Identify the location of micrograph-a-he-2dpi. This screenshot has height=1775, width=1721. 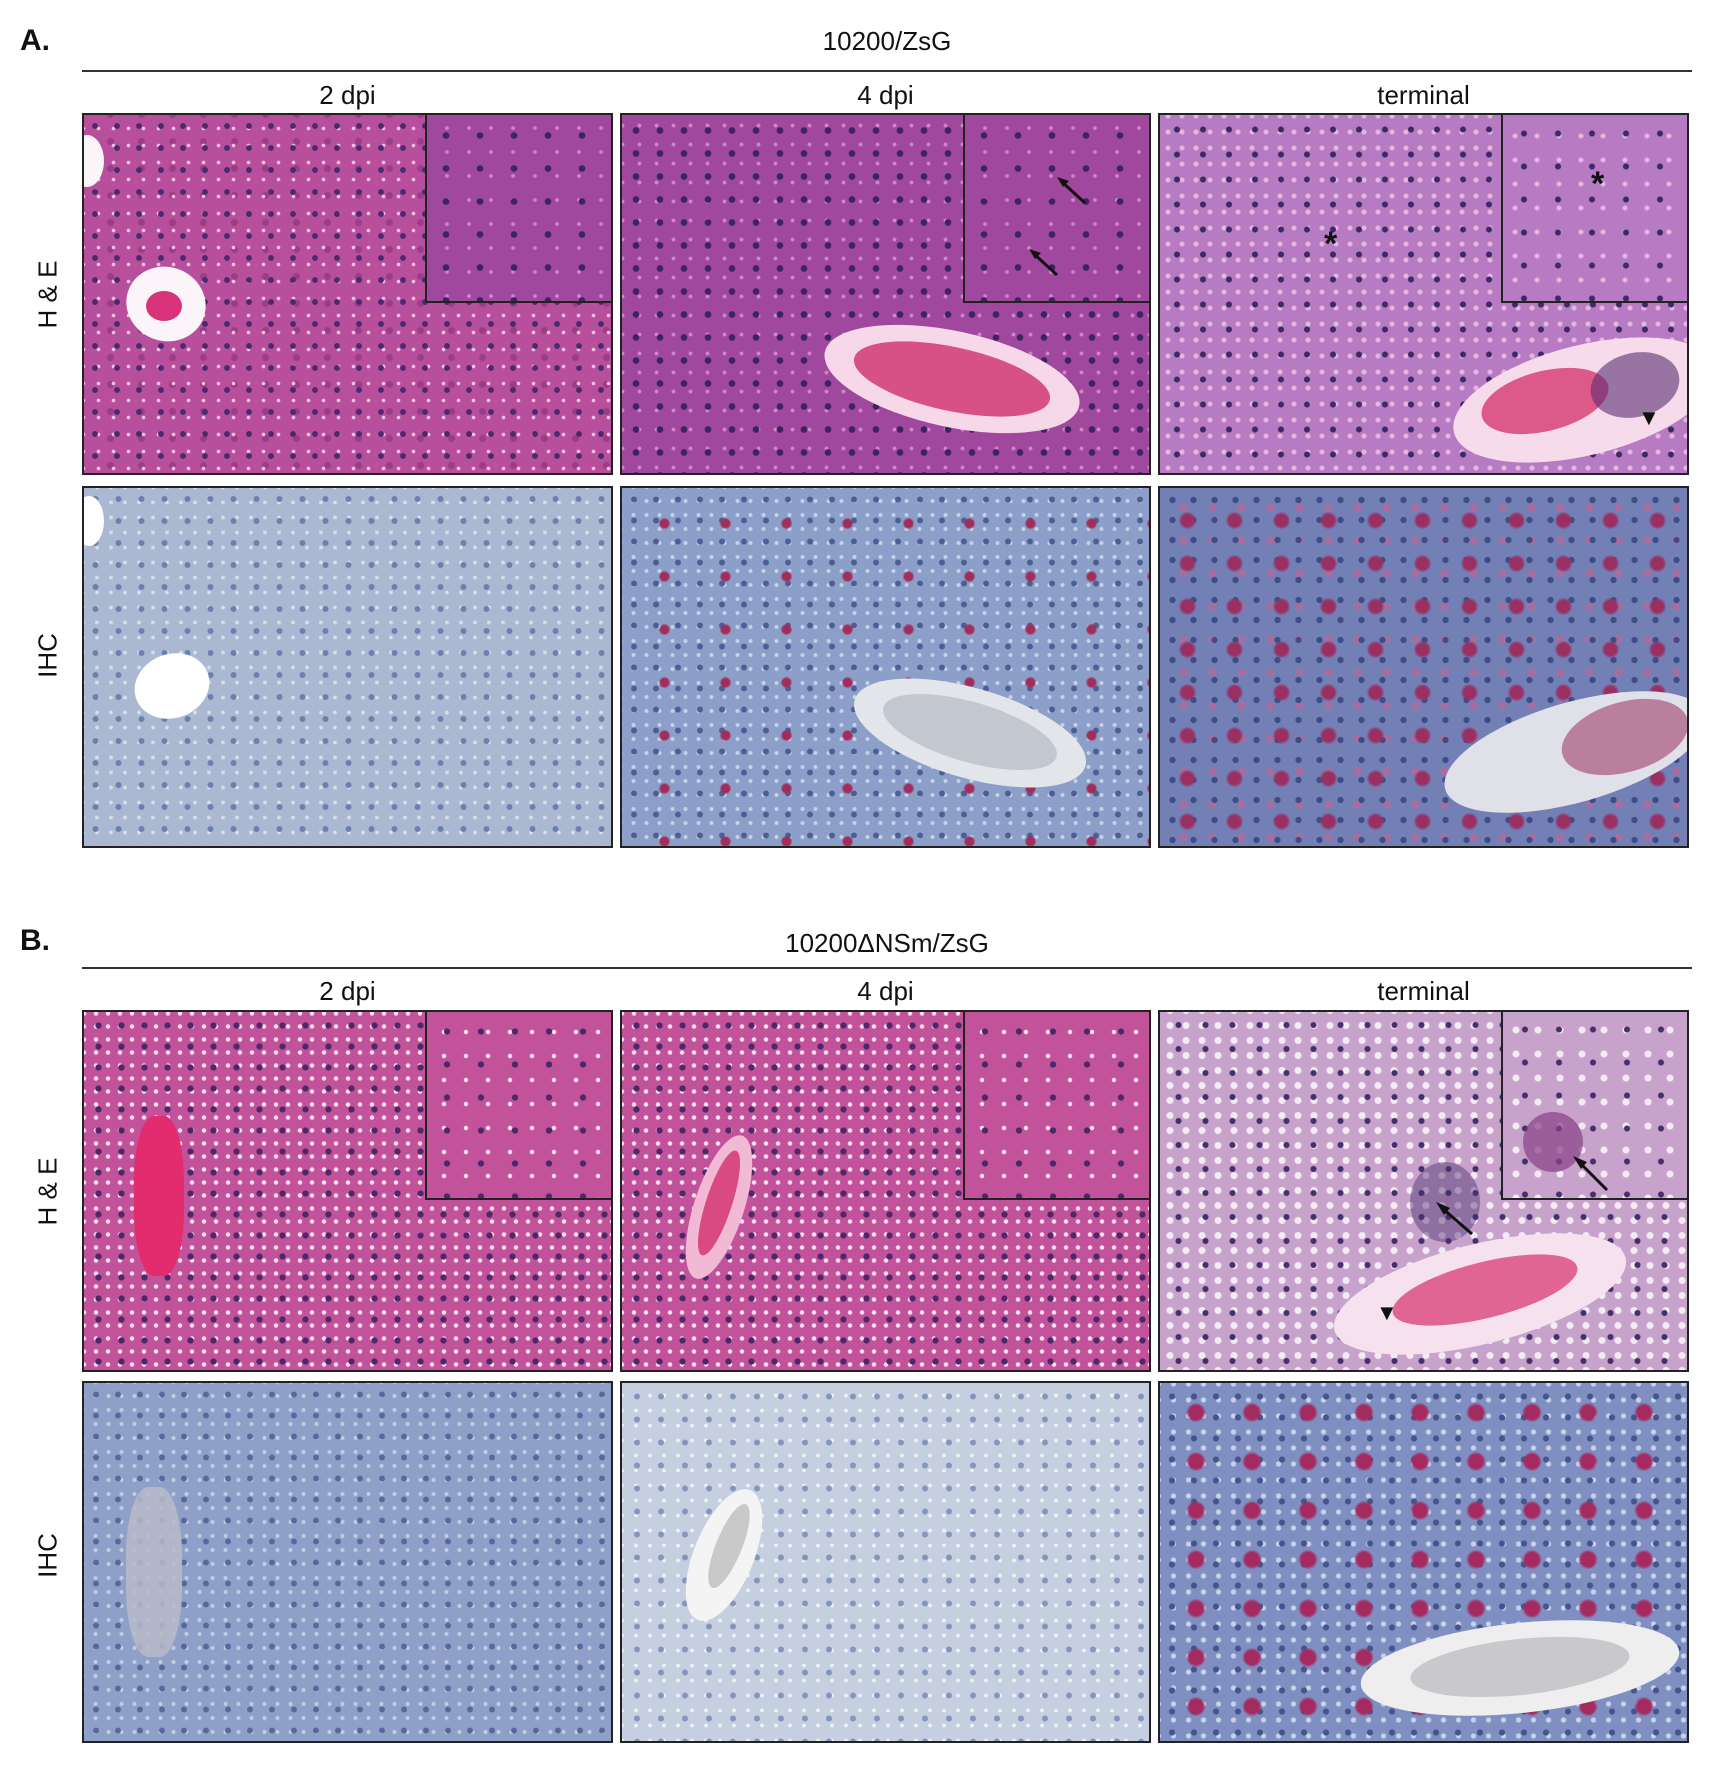
(347, 294).